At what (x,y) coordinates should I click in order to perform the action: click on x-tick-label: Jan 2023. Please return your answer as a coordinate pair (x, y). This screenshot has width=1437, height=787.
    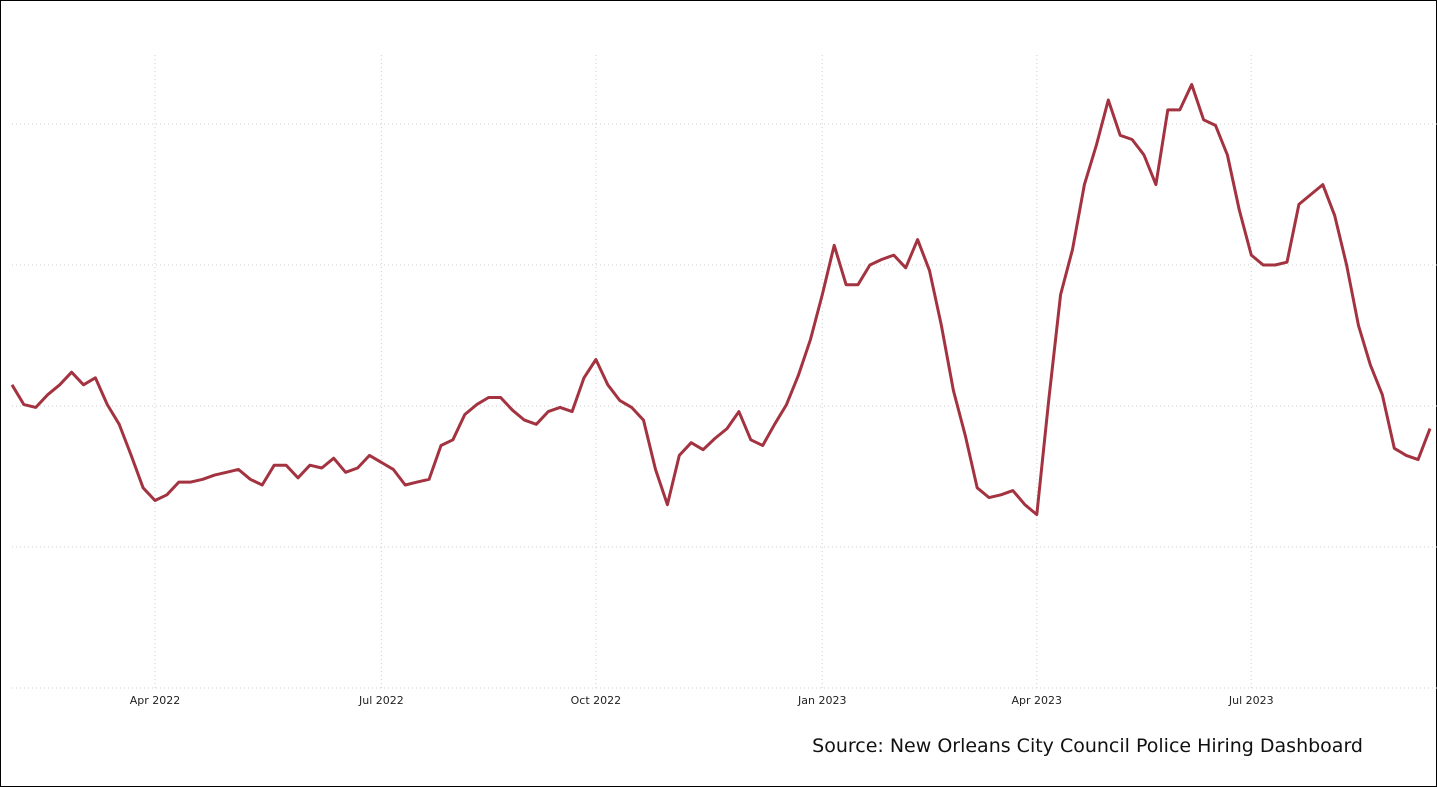
    Looking at the image, I should click on (821, 700).